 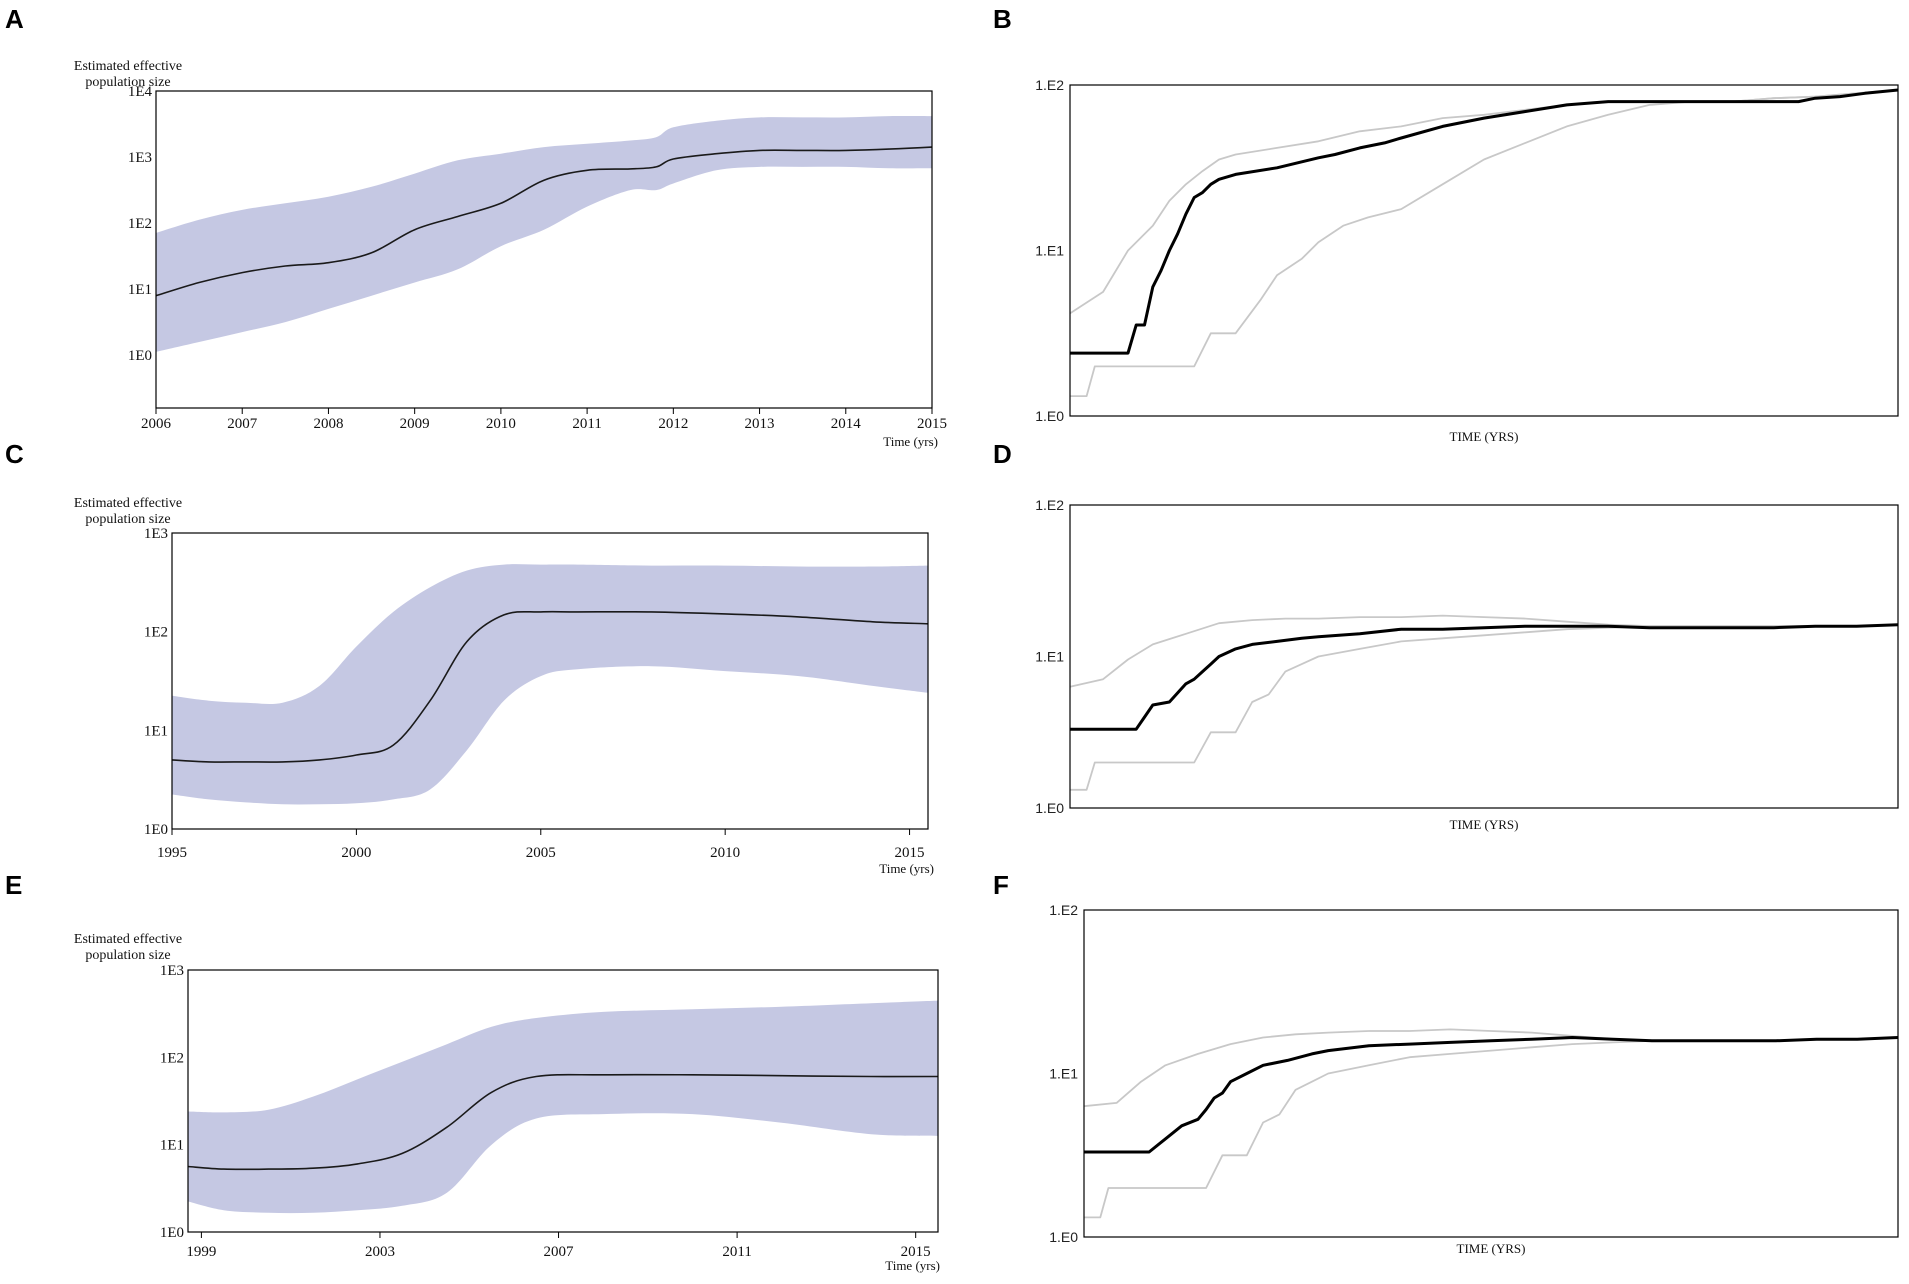 I want to click on x-tick-label: 1995, so click(x=172, y=853).